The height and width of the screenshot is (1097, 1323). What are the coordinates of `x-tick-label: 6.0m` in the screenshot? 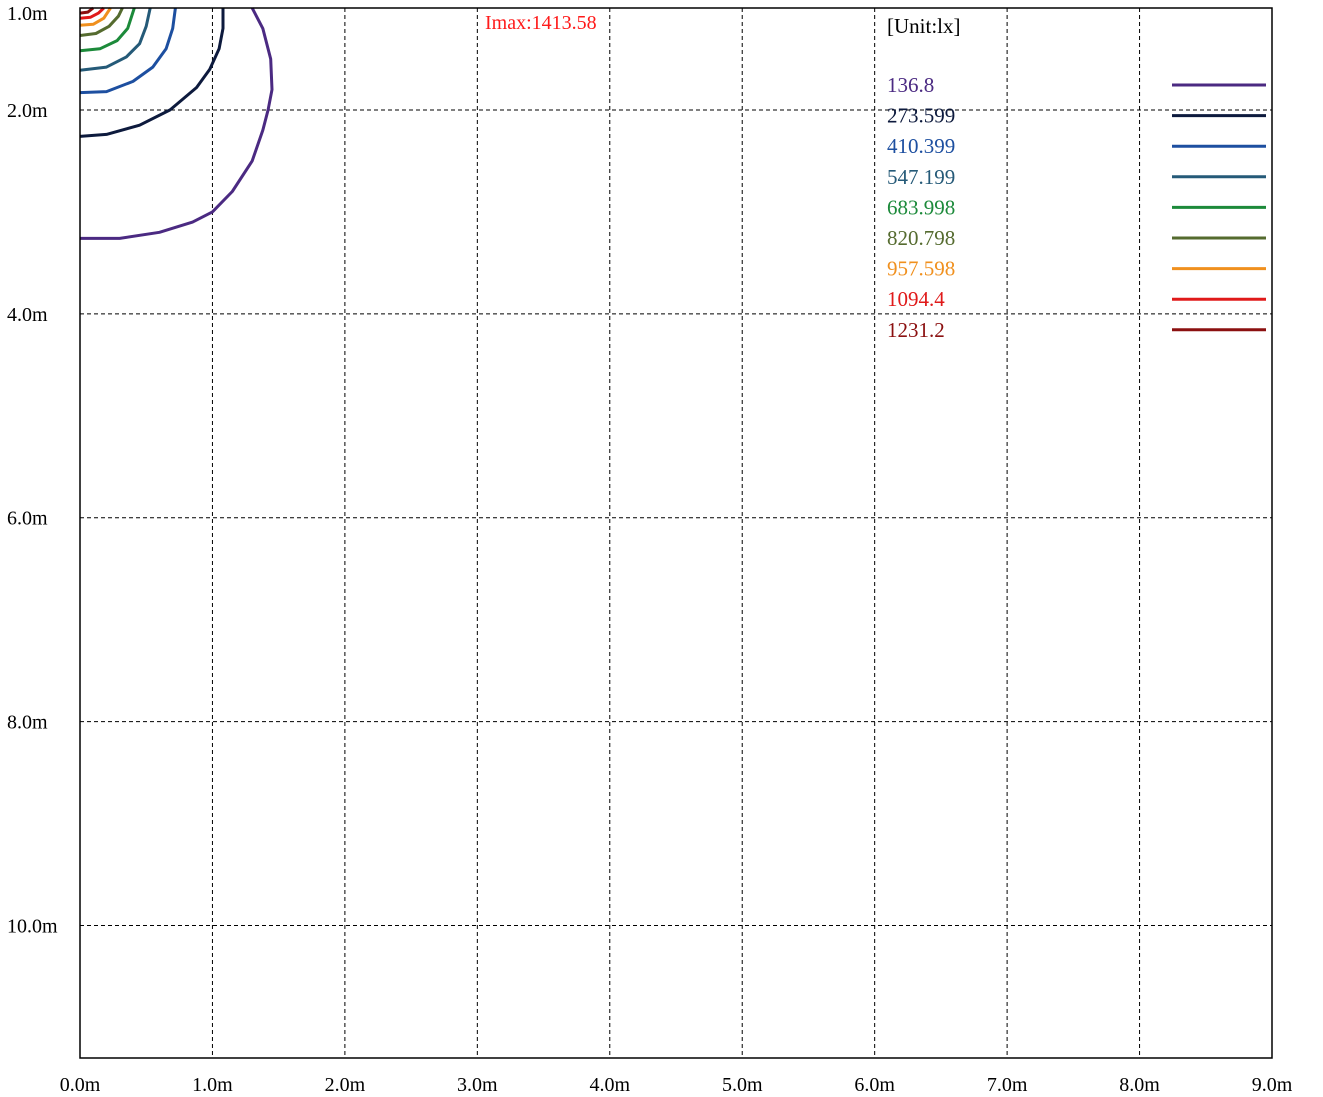 It's located at (874, 1085).